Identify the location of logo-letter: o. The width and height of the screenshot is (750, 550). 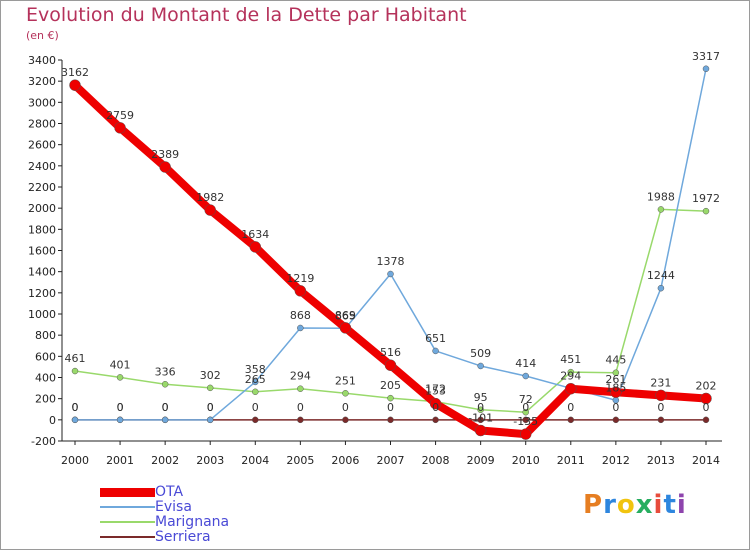
(626, 505).